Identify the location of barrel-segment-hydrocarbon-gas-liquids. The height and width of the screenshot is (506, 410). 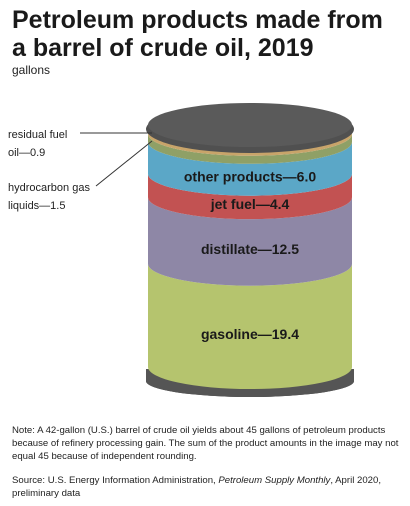
(250, 148).